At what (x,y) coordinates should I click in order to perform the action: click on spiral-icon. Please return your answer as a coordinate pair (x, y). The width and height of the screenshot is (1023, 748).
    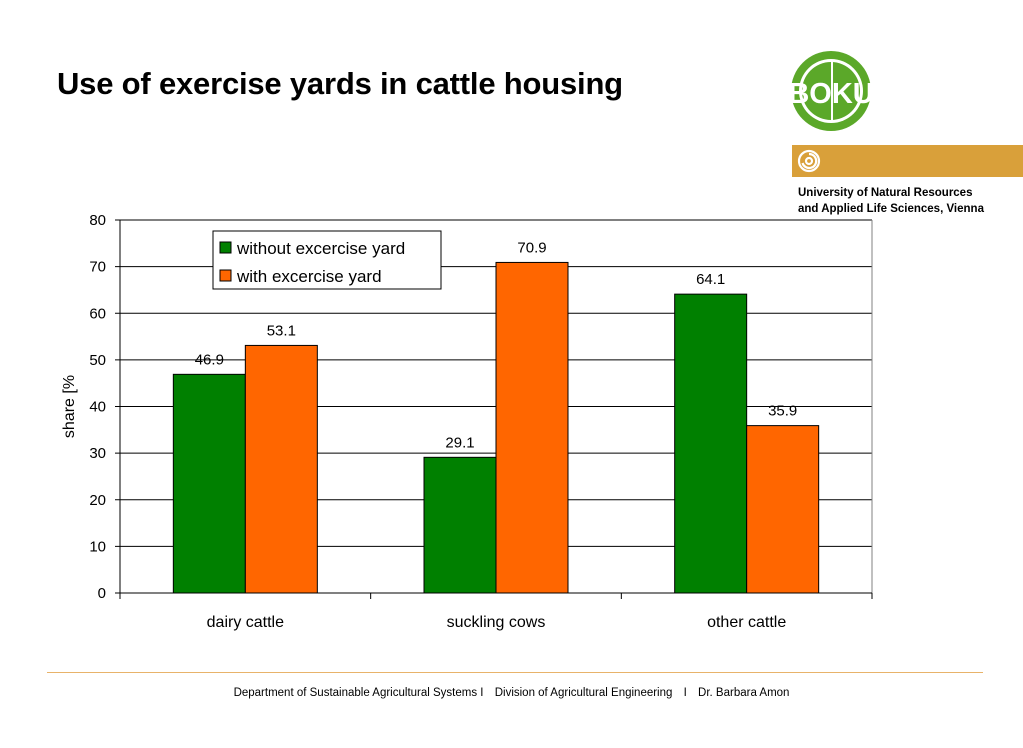
    Looking at the image, I should click on (809, 161).